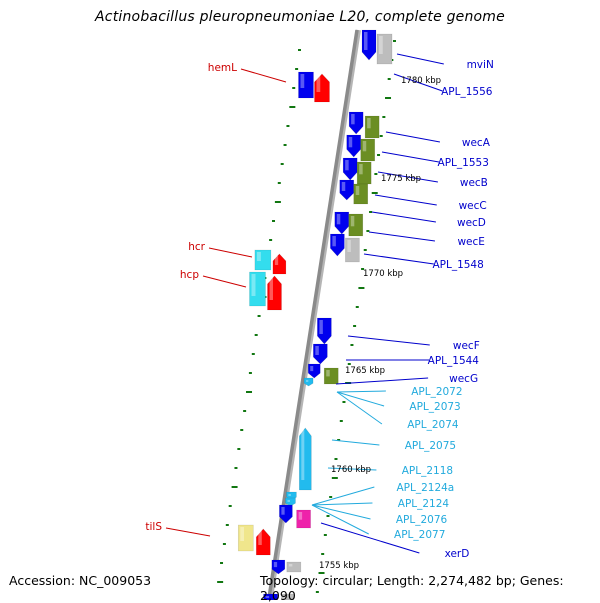 This screenshot has height=603, width=600. Describe the element at coordinates (366, 41) in the screenshot. I see `gene-mvin-highlight` at that location.